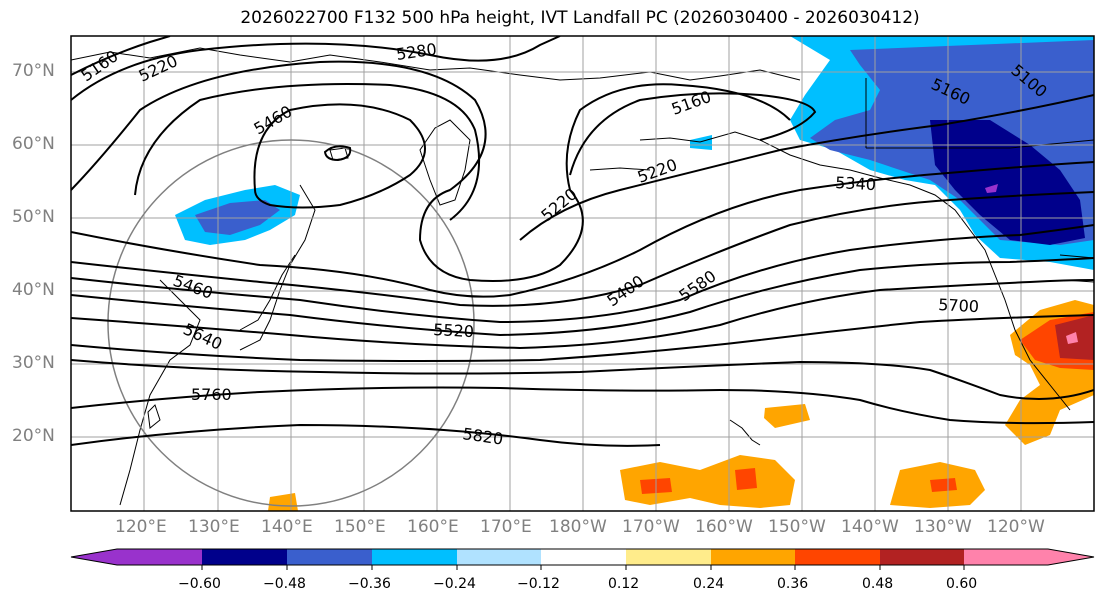  What do you see at coordinates (33, 71) in the screenshot?
I see `lat-label: 70°N` at bounding box center [33, 71].